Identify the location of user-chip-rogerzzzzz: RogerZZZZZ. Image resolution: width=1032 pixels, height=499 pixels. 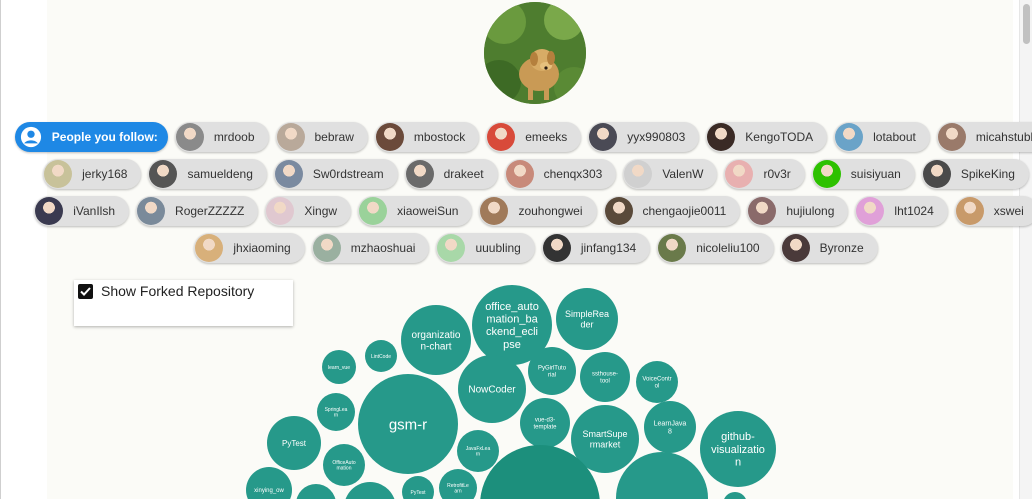
(197, 211).